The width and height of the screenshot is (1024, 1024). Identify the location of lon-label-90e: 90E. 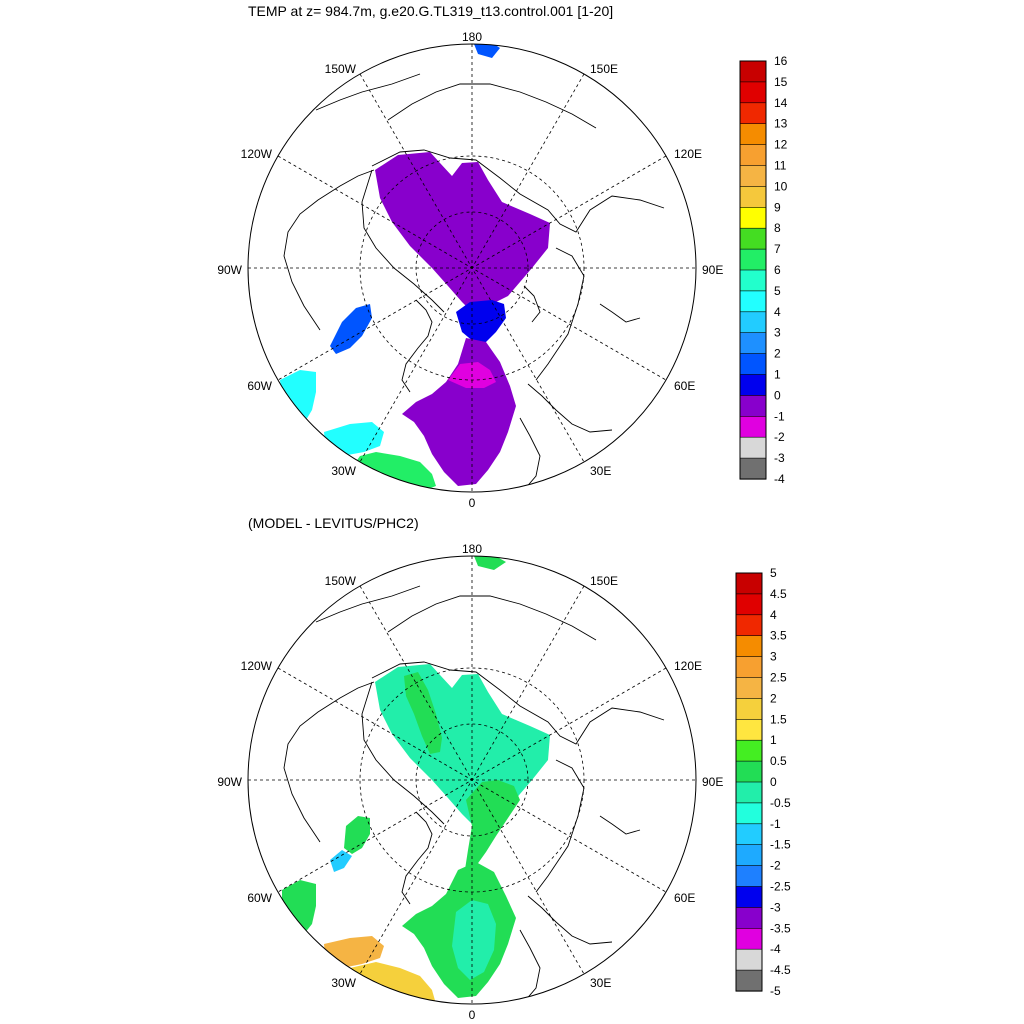
(712, 782).